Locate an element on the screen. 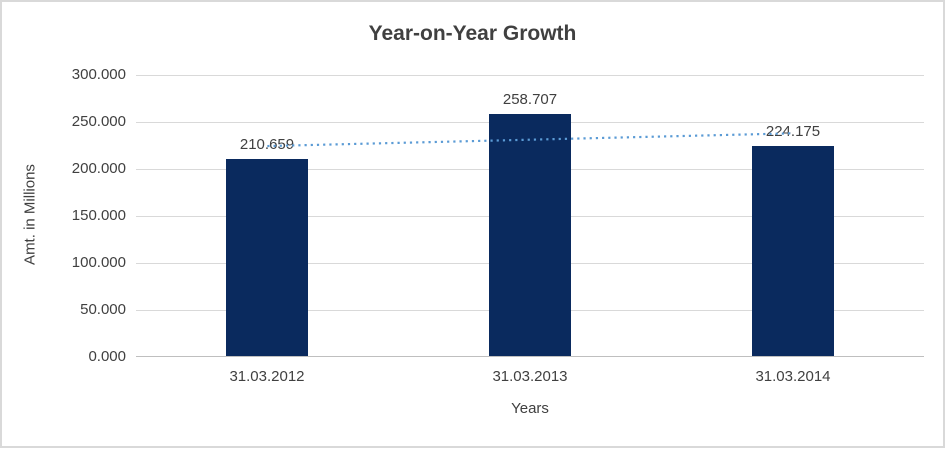  y-tick-label: 300.000 is located at coordinates (98, 74).